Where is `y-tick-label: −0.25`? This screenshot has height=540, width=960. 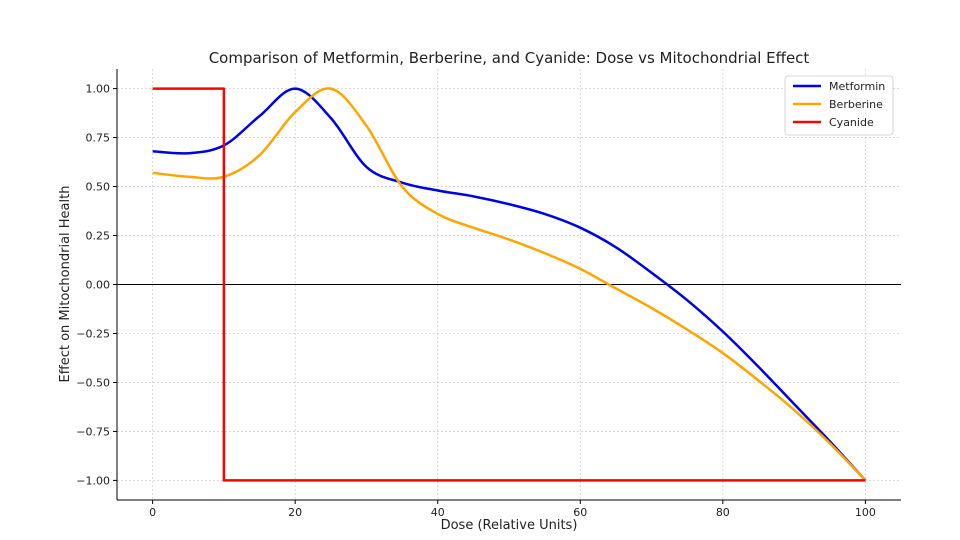 y-tick-label: −0.25 is located at coordinates (93, 333).